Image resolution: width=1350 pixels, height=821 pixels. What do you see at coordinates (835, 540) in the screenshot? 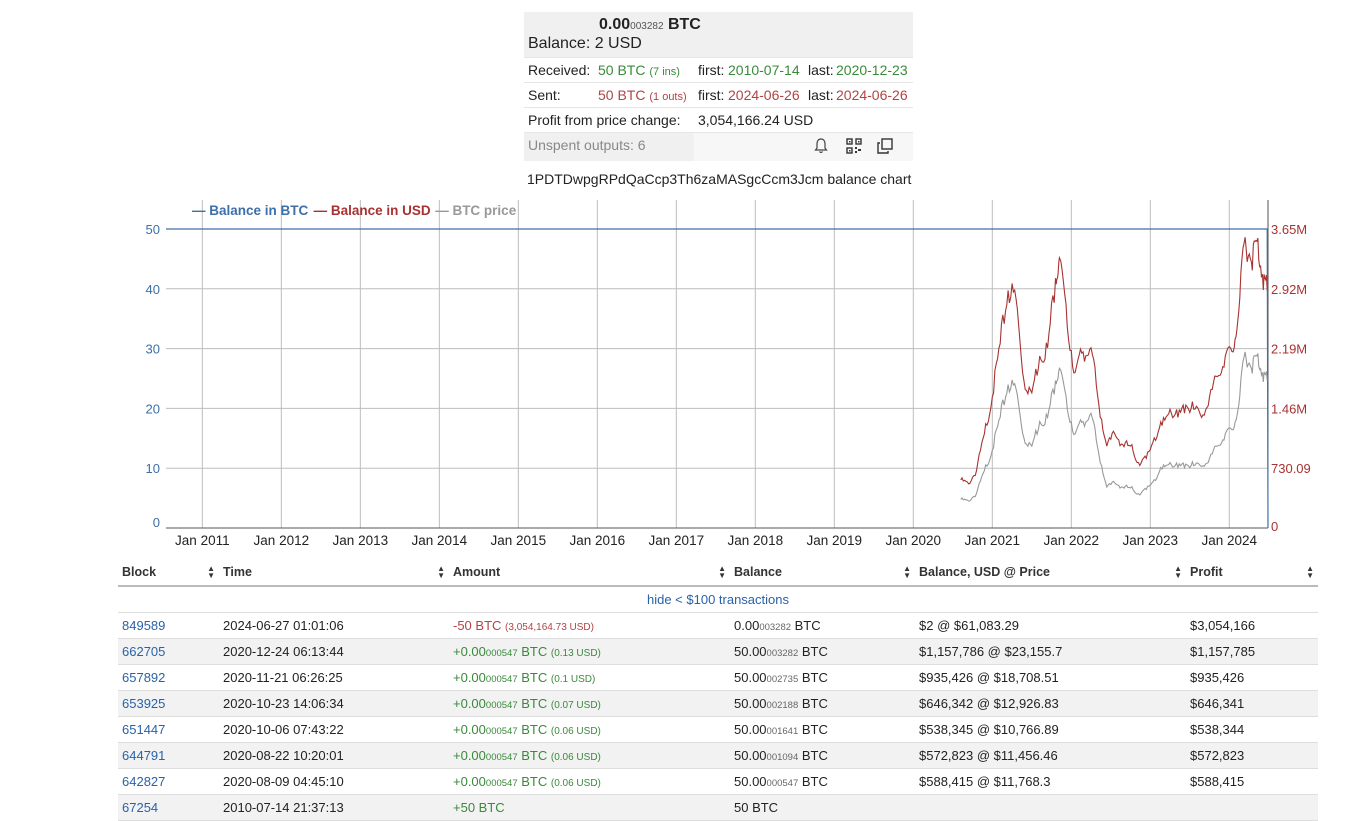
I see `x-tick-label: Jan 2019` at bounding box center [835, 540].